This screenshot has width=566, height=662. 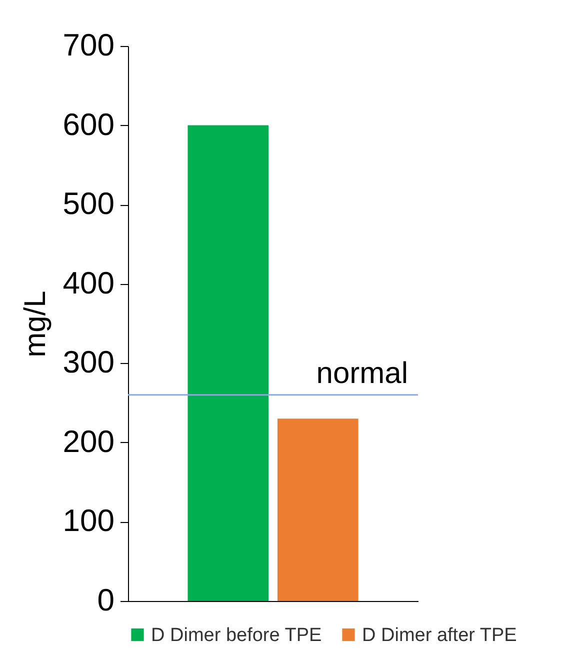 I want to click on y-tick-label: 200, so click(x=88, y=441).